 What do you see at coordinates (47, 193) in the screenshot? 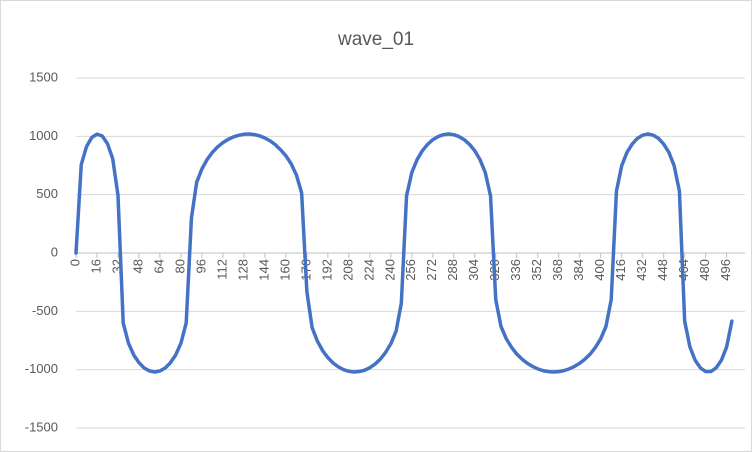
I see `y-tick-label: 500` at bounding box center [47, 193].